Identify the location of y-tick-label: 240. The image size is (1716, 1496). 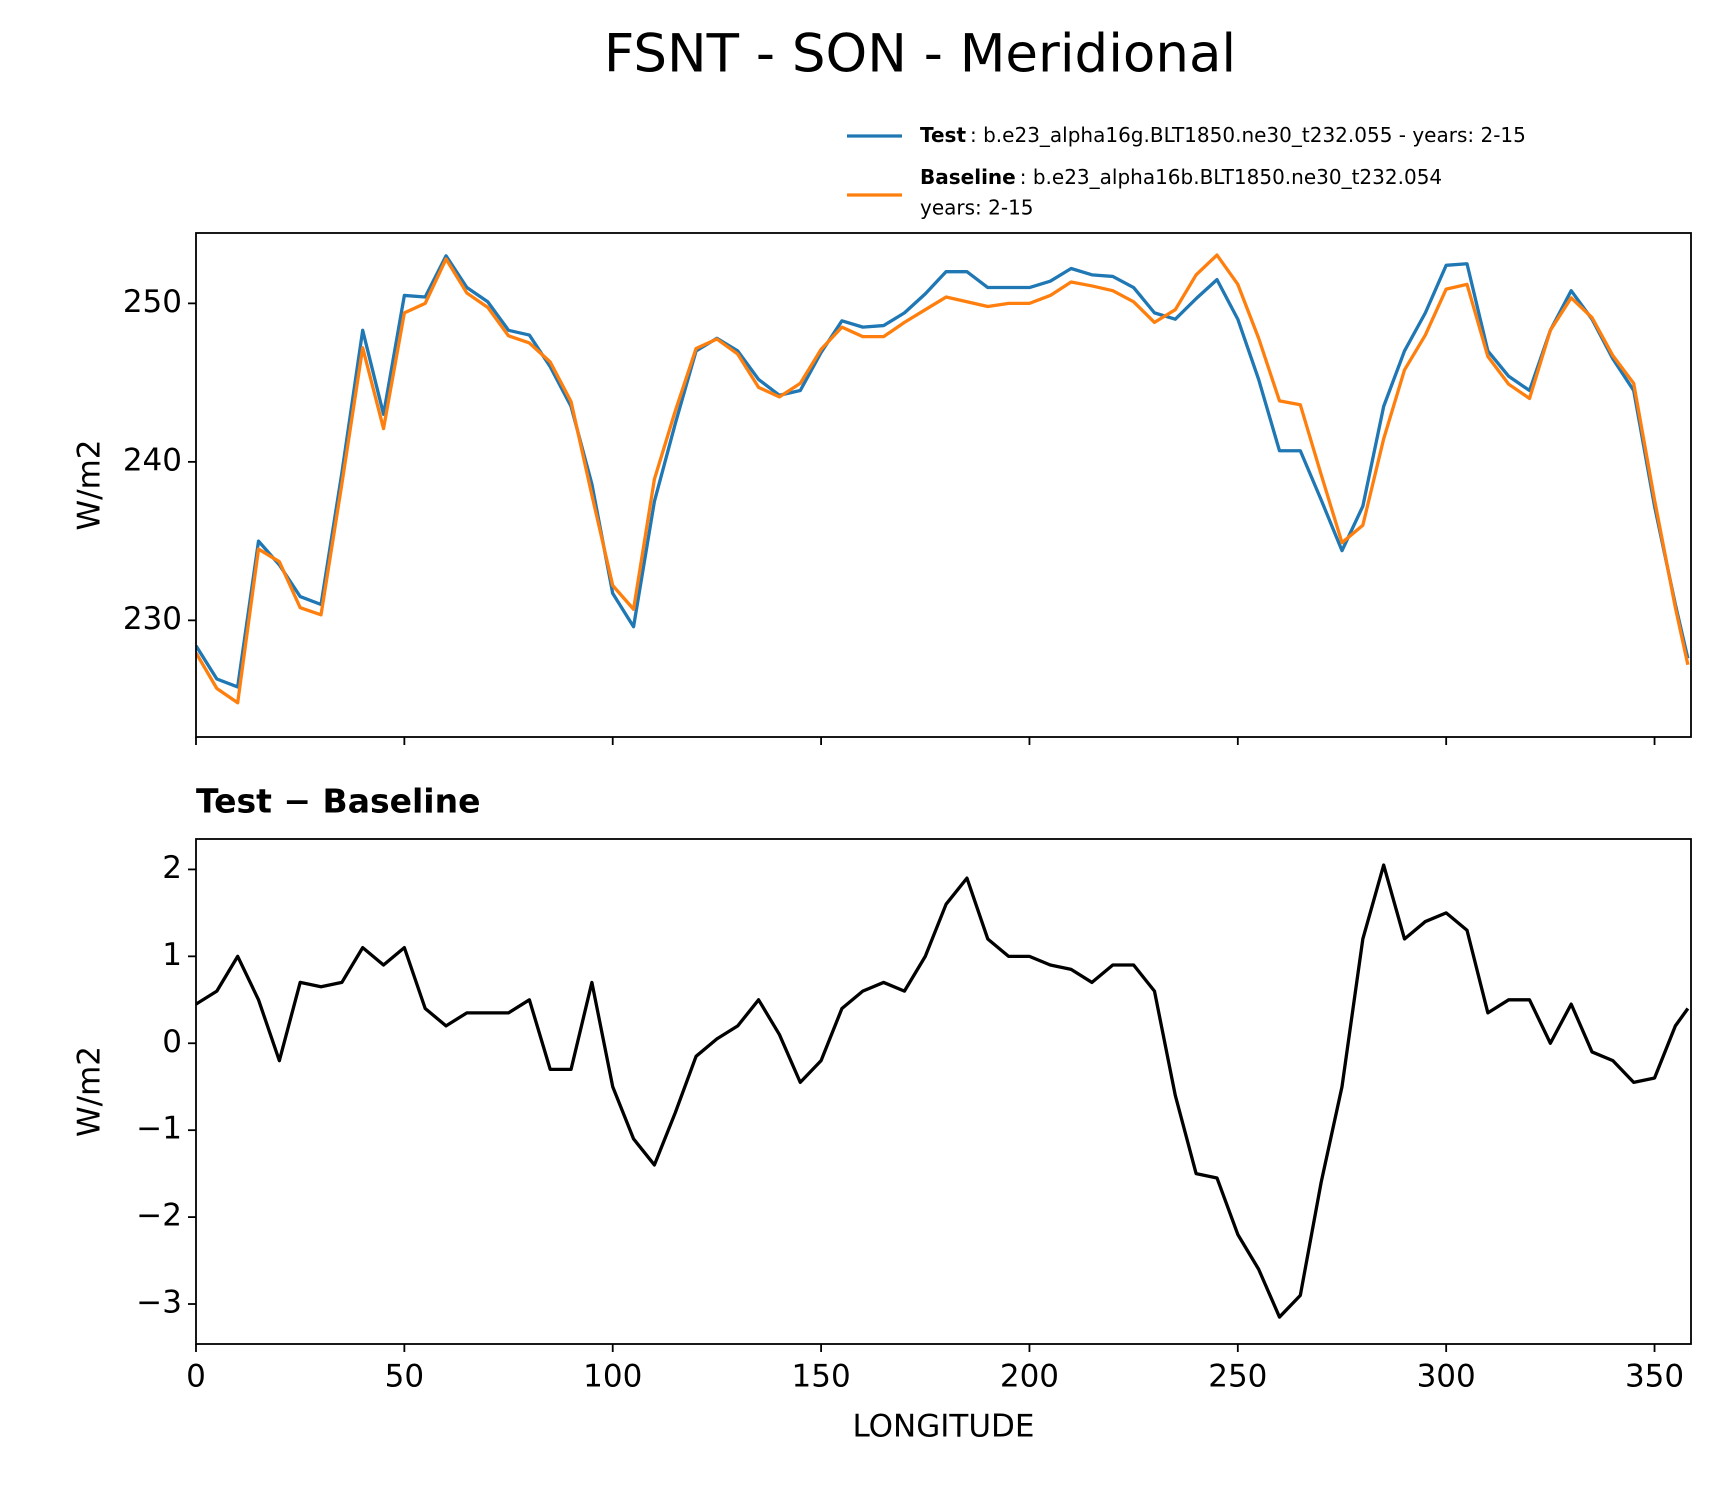
(152, 460).